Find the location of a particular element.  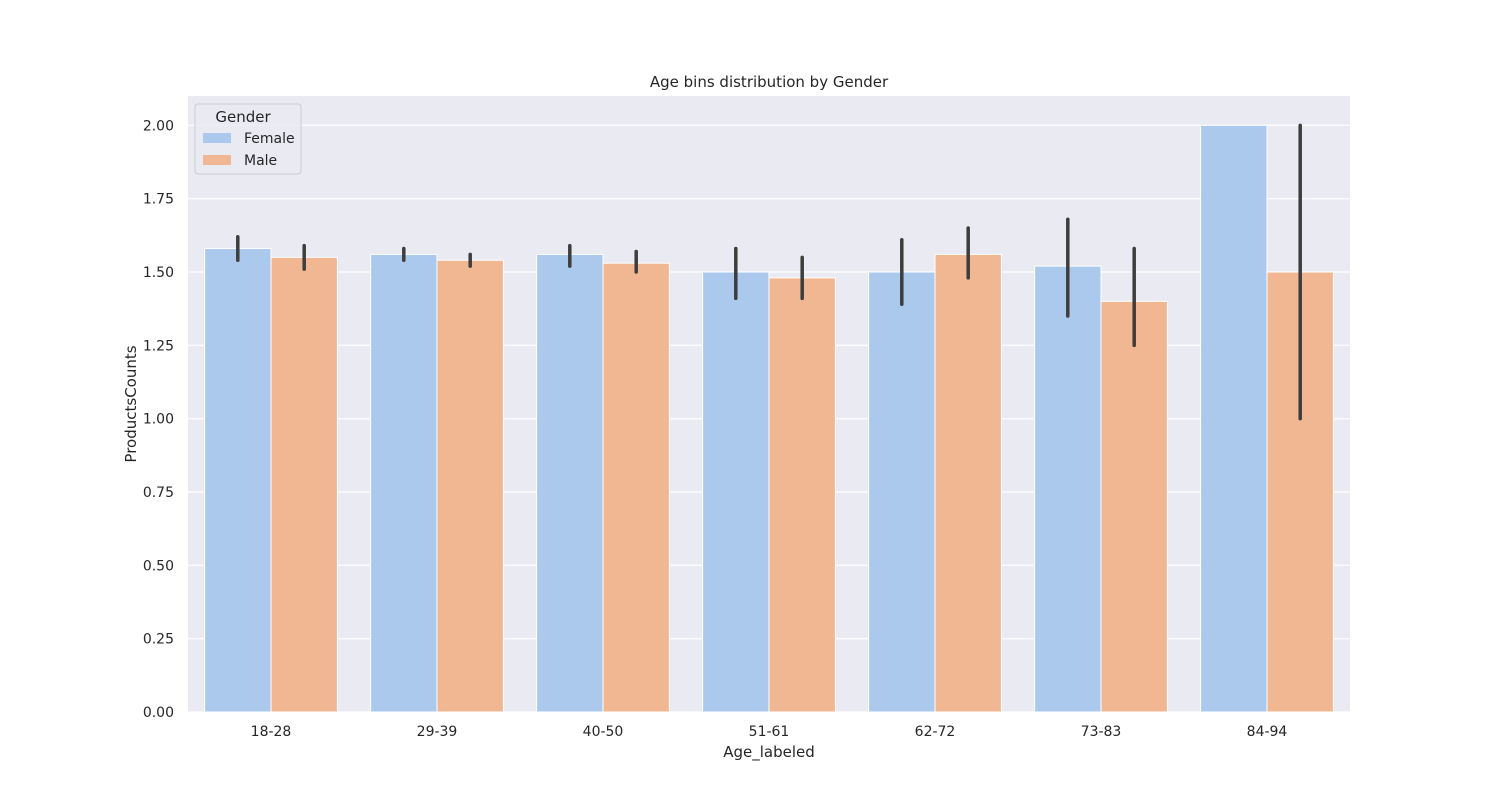

y-tick-label: 0.00 is located at coordinates (158, 713).